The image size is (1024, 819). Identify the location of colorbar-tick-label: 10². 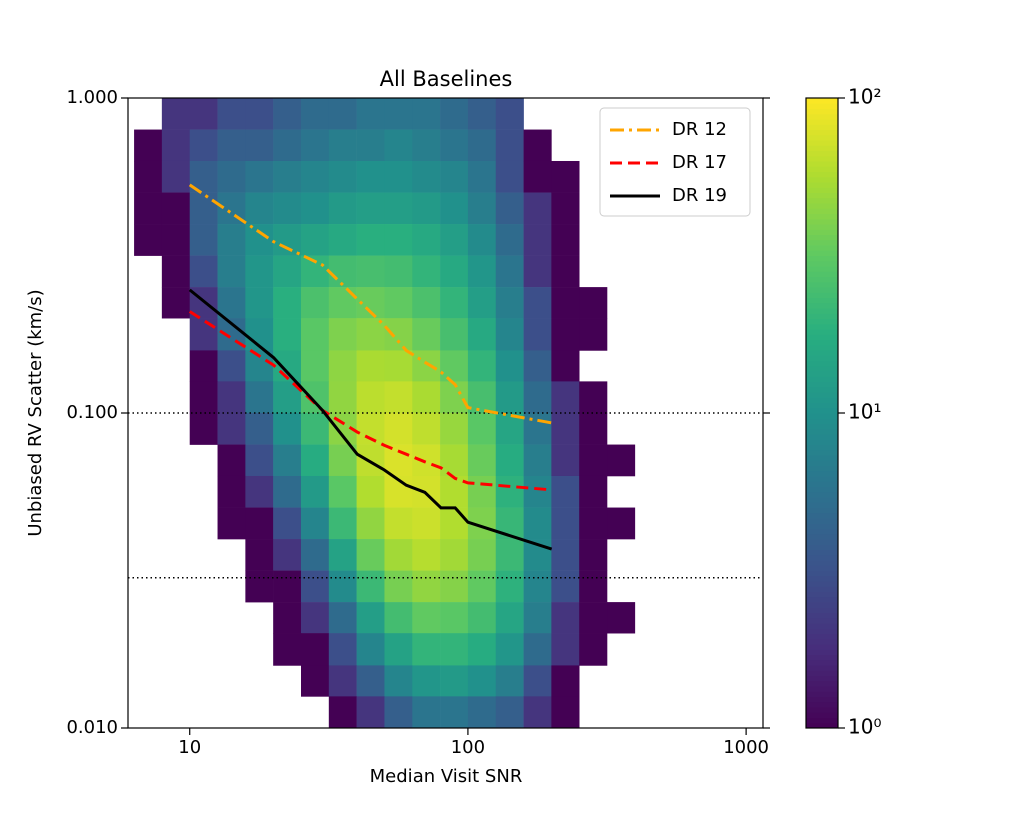
(864, 97).